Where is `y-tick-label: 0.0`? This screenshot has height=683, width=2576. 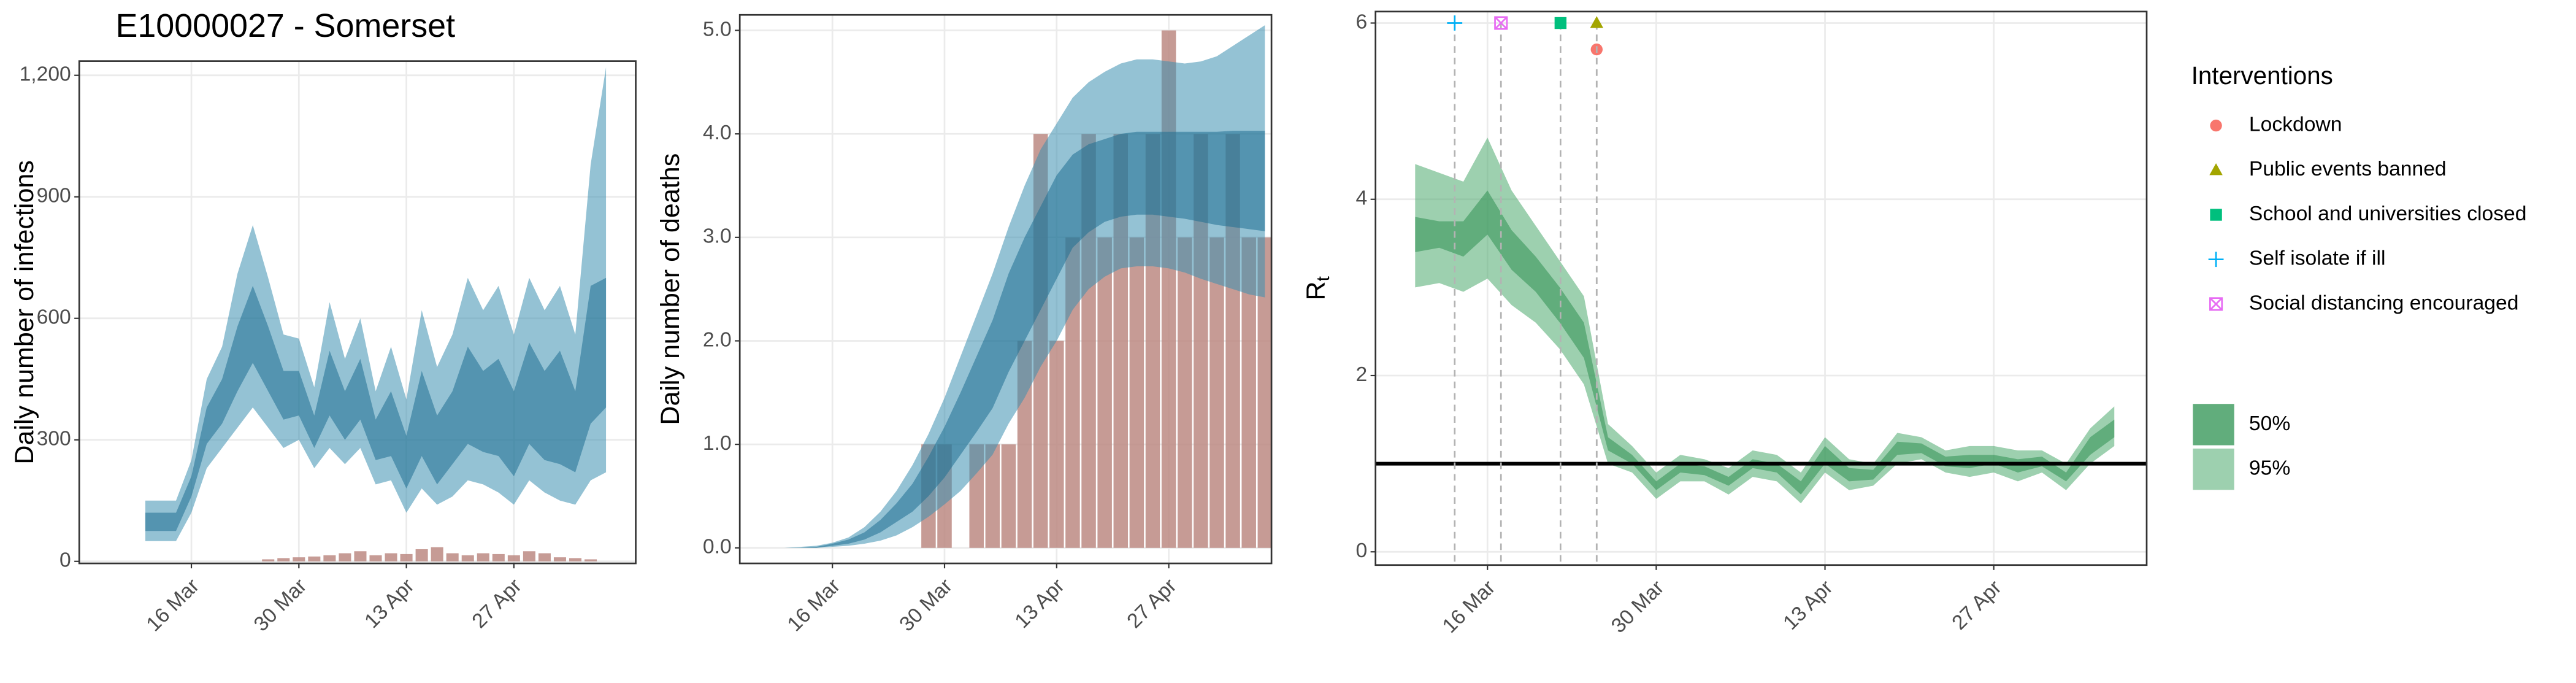 y-tick-label: 0.0 is located at coordinates (717, 547).